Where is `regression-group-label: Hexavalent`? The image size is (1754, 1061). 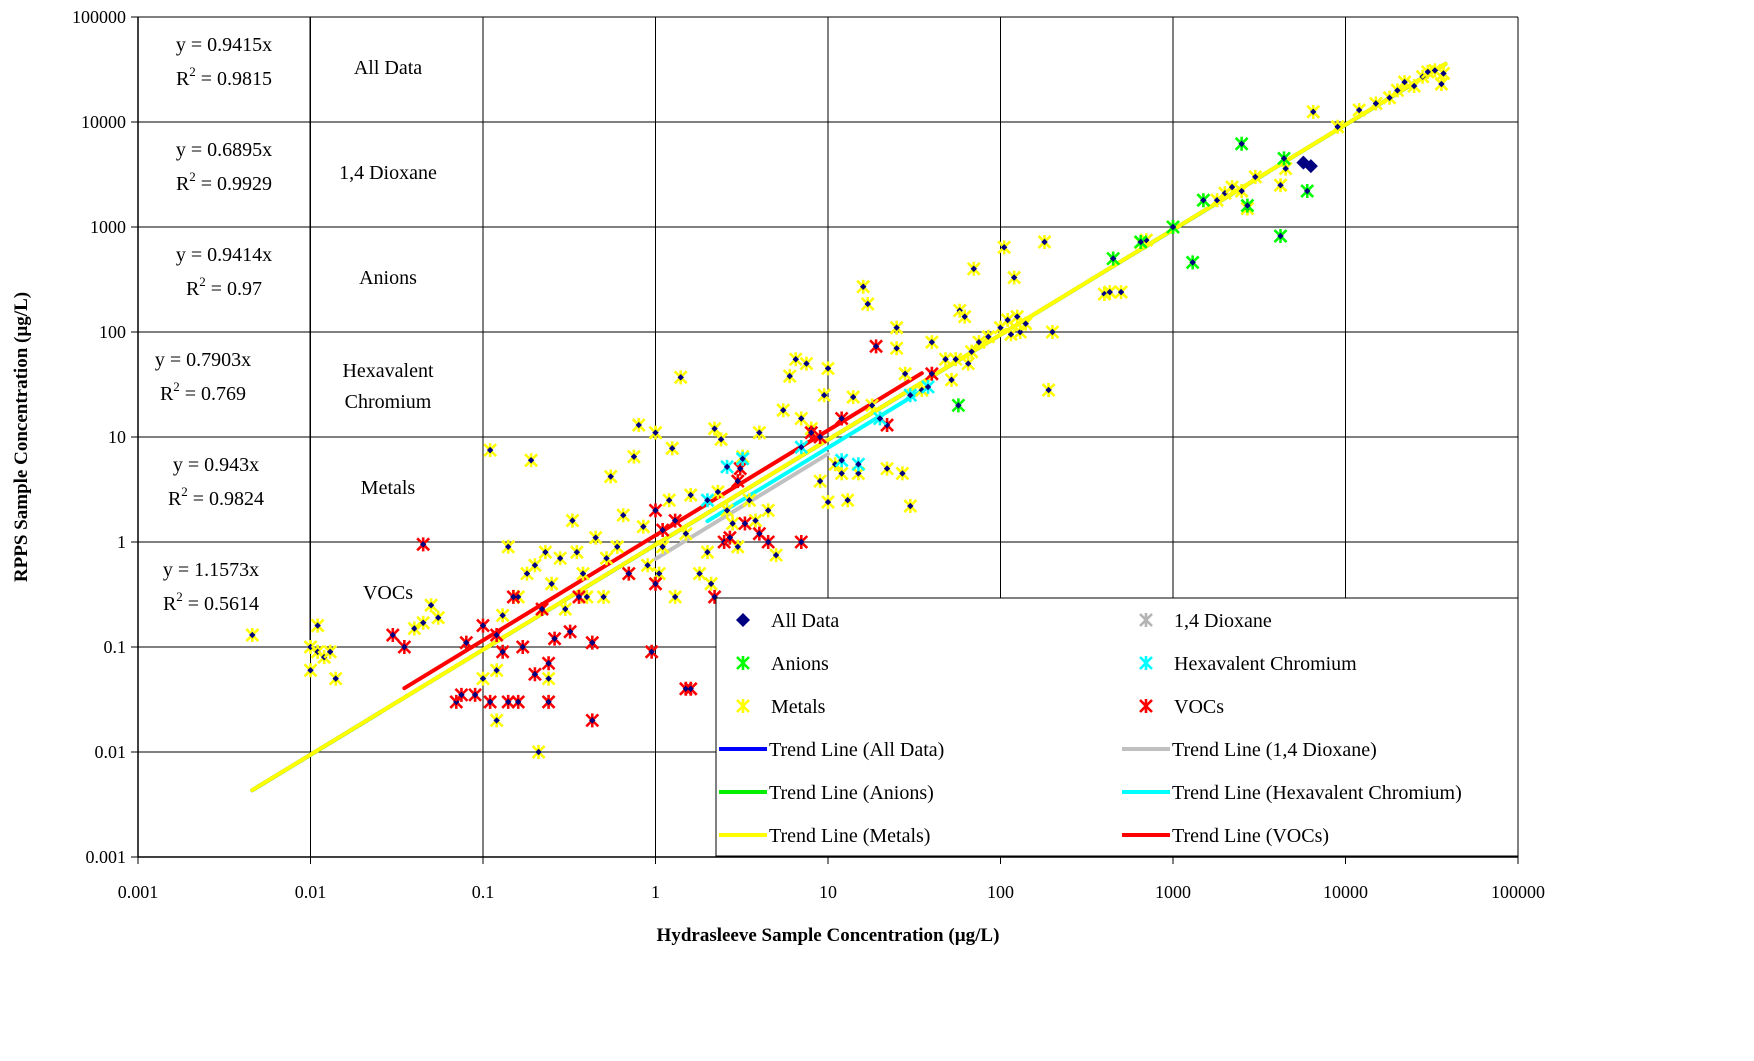
regression-group-label: Hexavalent is located at coordinates (388, 371).